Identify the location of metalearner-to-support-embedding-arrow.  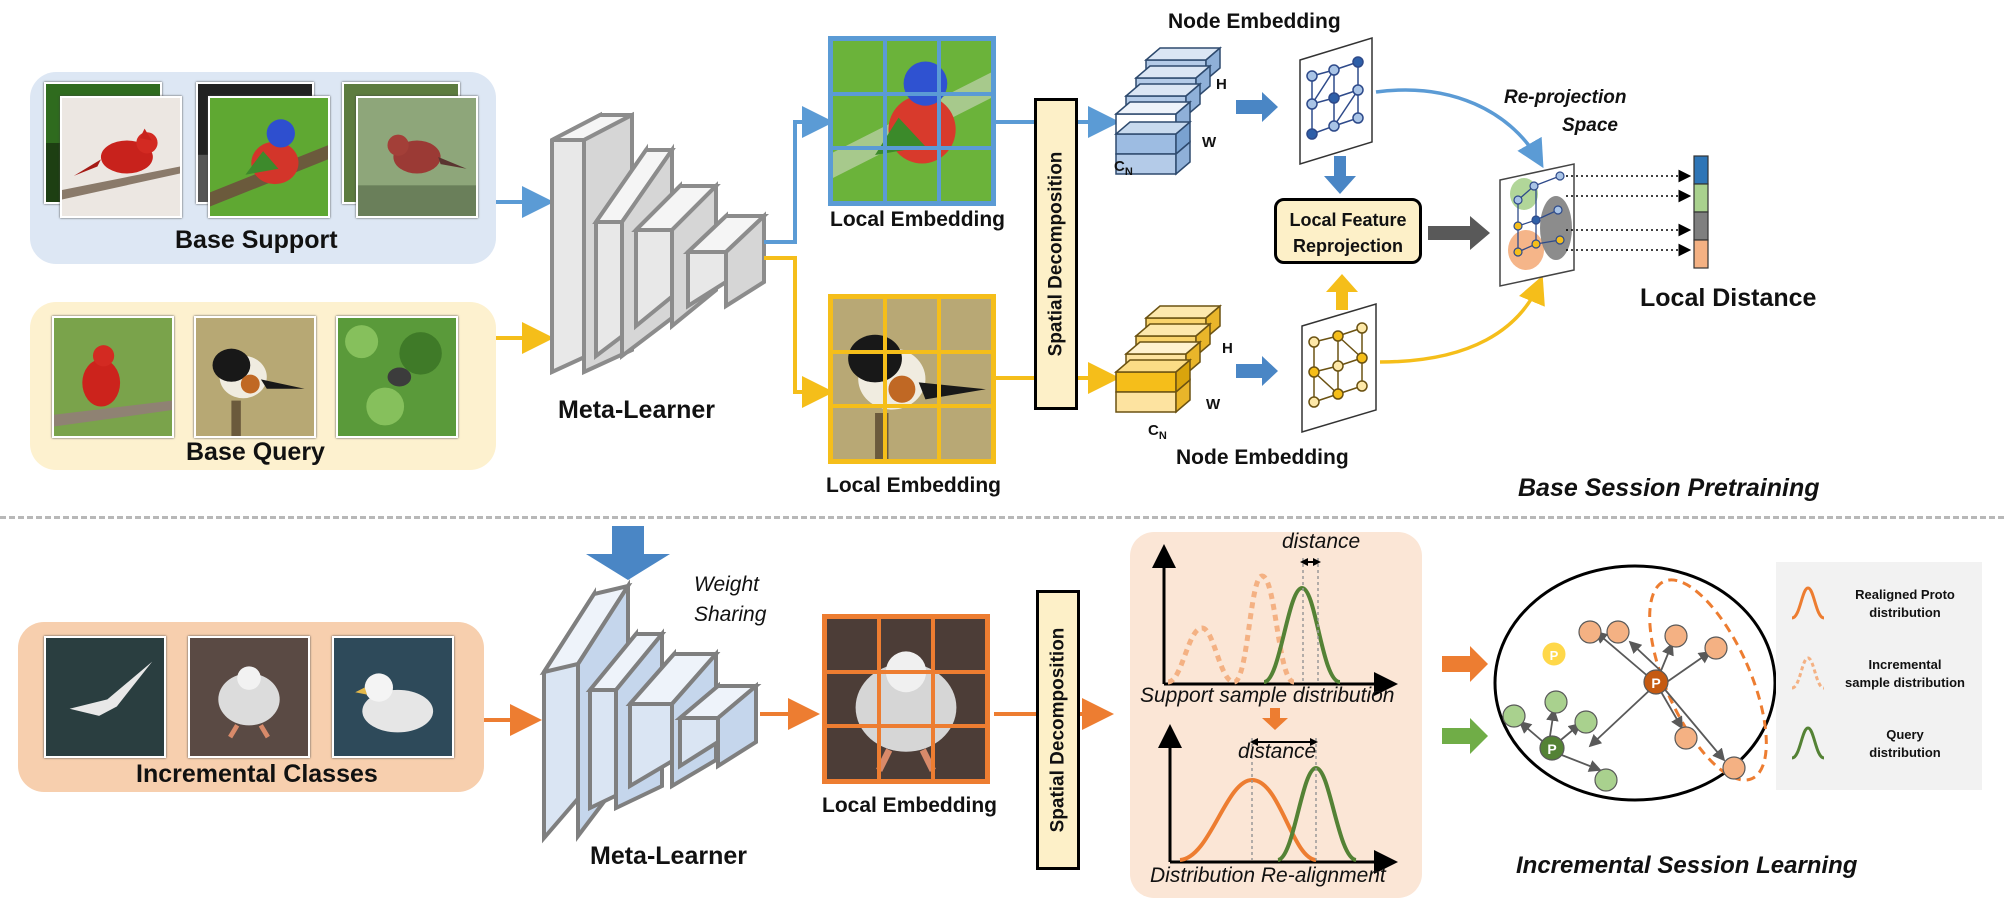
(799, 175).